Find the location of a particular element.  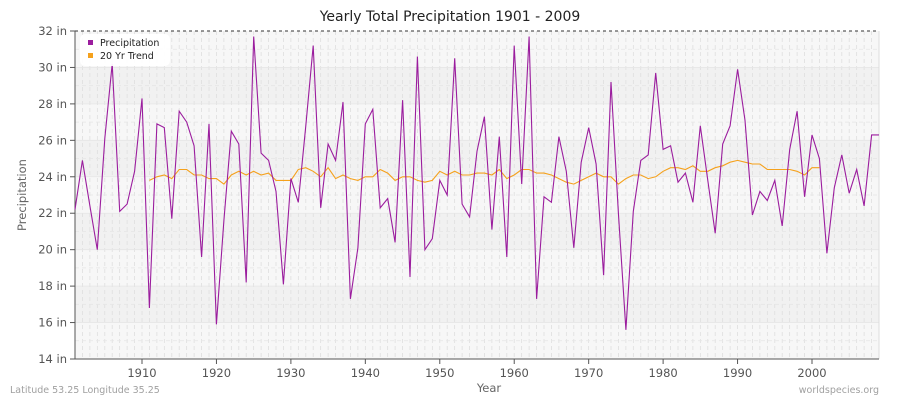

x-tick-label: 1960 is located at coordinates (514, 373).